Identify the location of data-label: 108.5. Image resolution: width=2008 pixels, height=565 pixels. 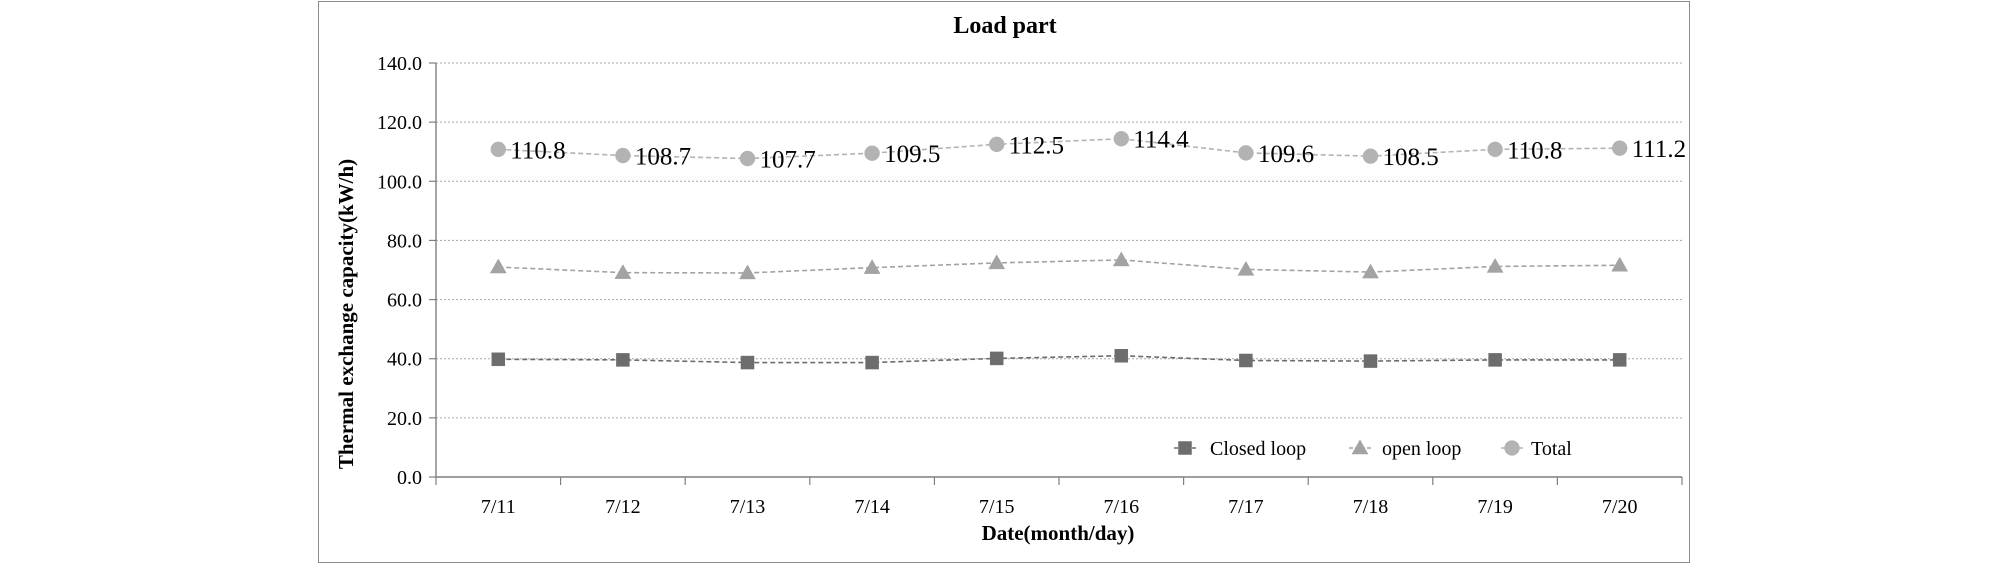
(1411, 157).